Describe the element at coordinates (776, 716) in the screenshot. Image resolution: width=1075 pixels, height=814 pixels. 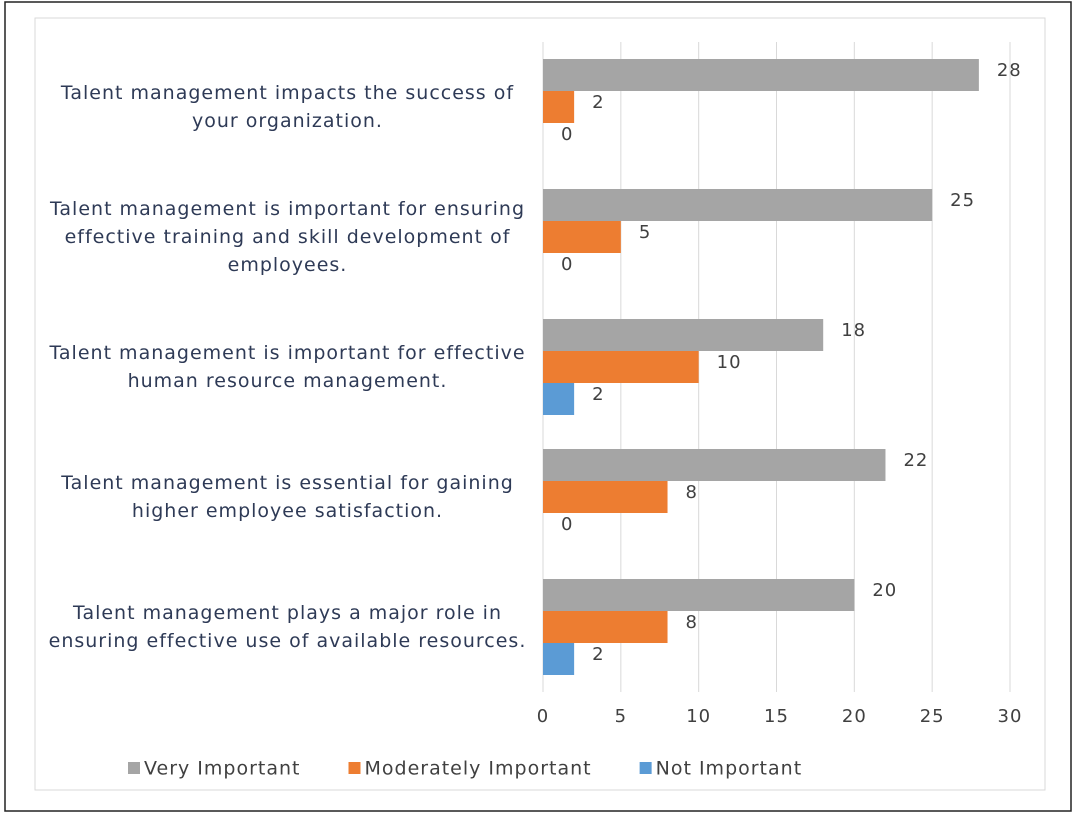
I see `x-tick-label: 15` at that location.